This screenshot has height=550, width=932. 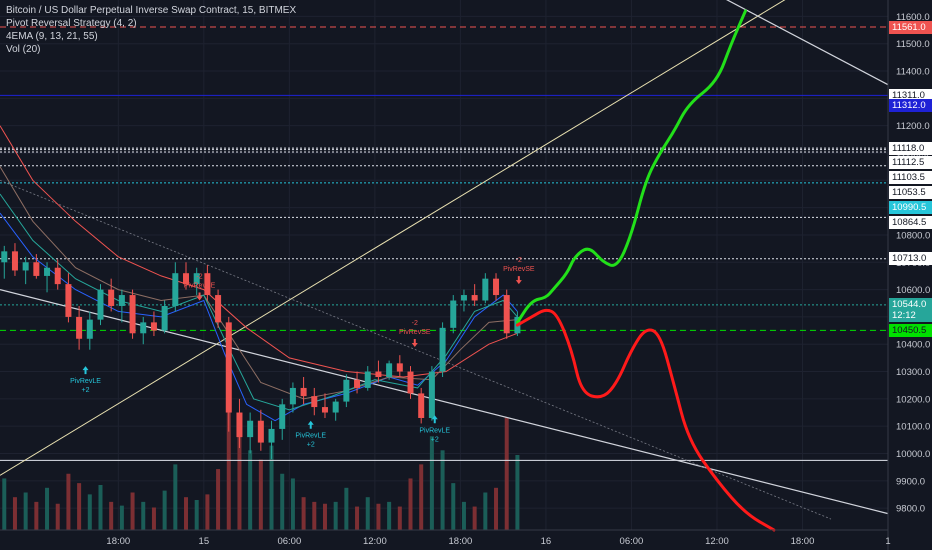 What do you see at coordinates (913, 372) in the screenshot?
I see `price-tick-label: 10300.0` at bounding box center [913, 372].